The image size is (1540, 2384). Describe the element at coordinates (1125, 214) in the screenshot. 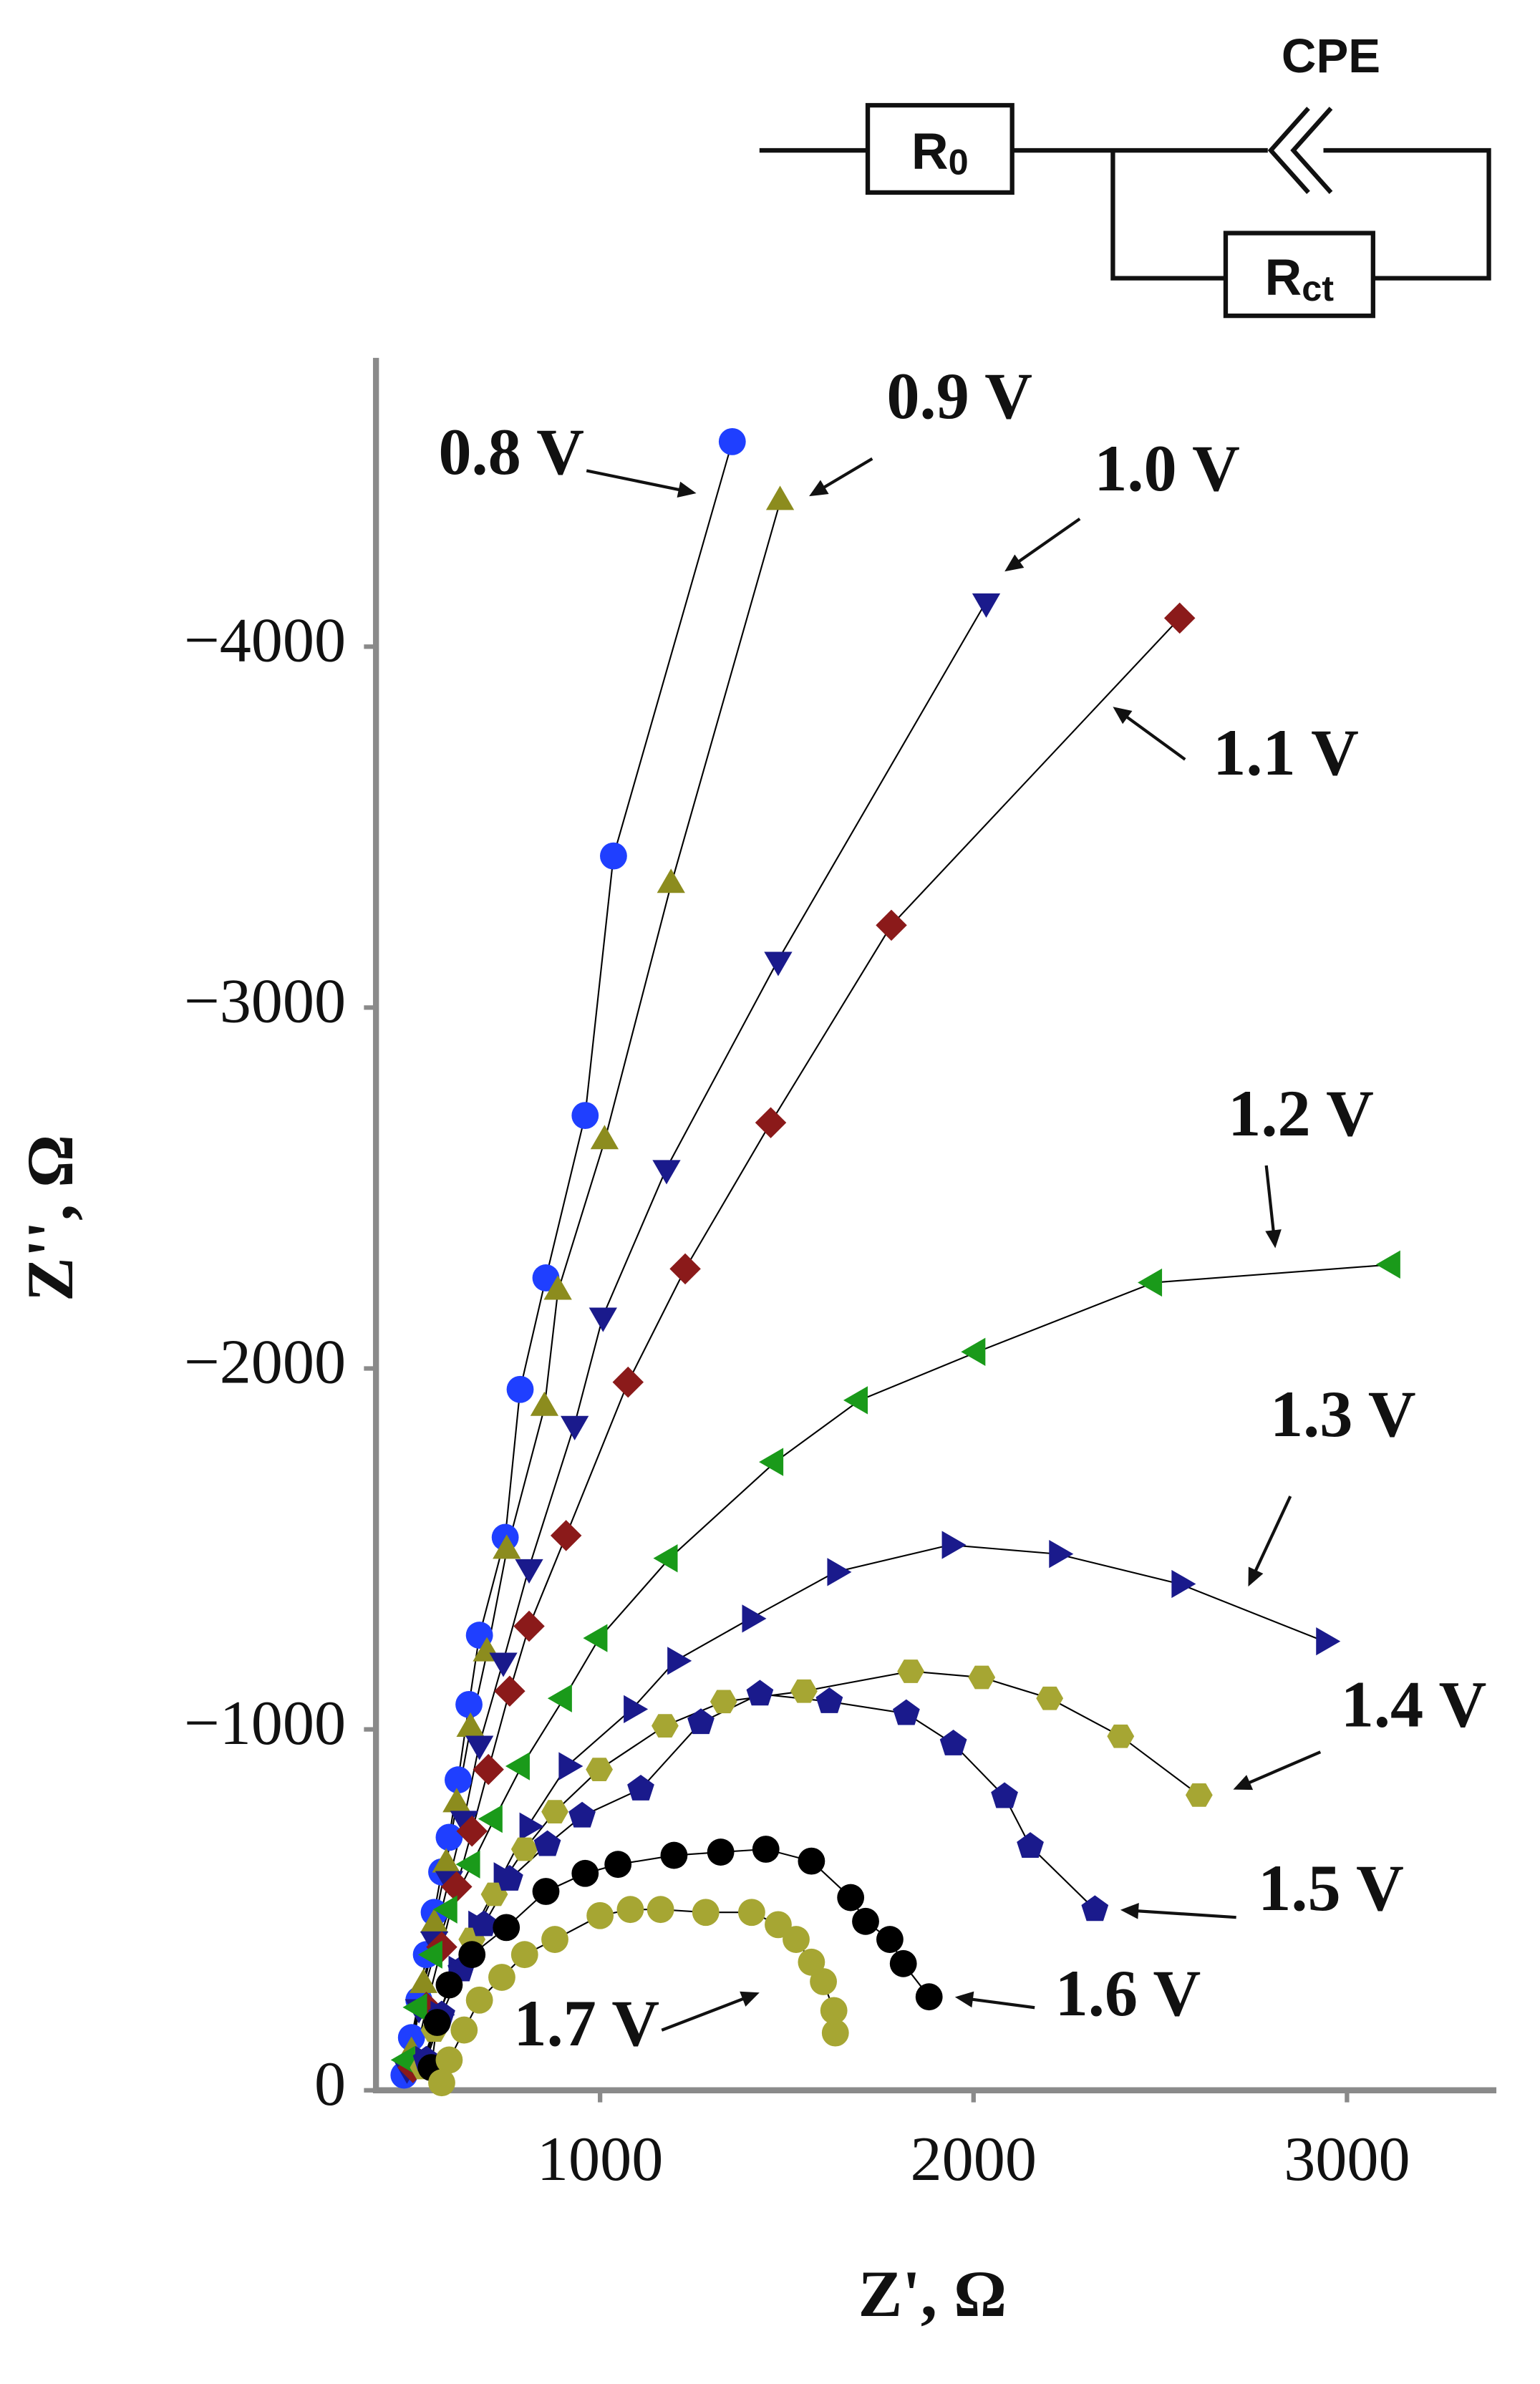

I see `circuit-wire` at that location.